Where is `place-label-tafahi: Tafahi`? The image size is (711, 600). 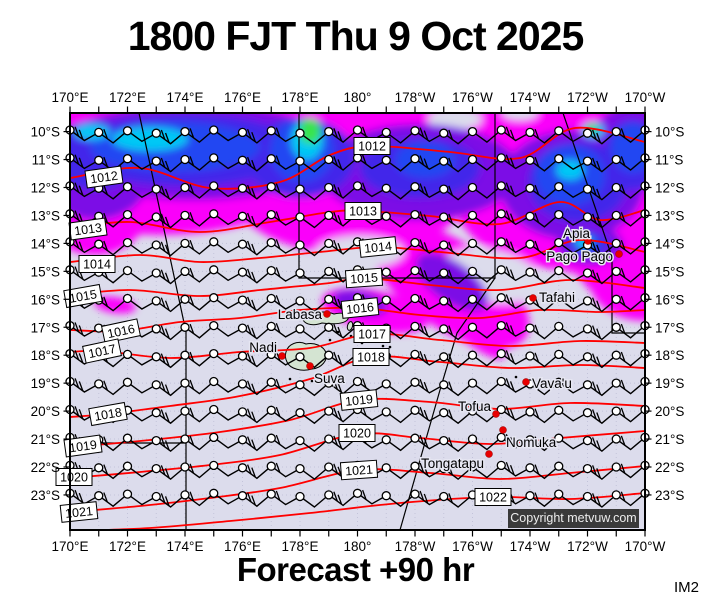 place-label-tafahi: Tafahi is located at coordinates (557, 297).